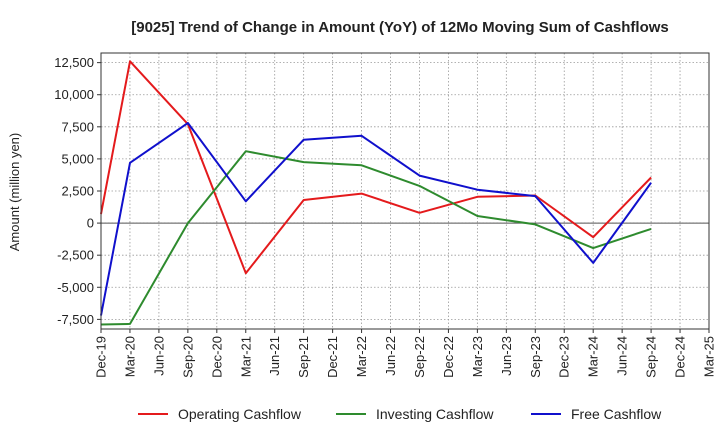 The width and height of the screenshot is (720, 440). What do you see at coordinates (651, 357) in the screenshot?
I see `x-tick-label: Sep-24` at bounding box center [651, 357].